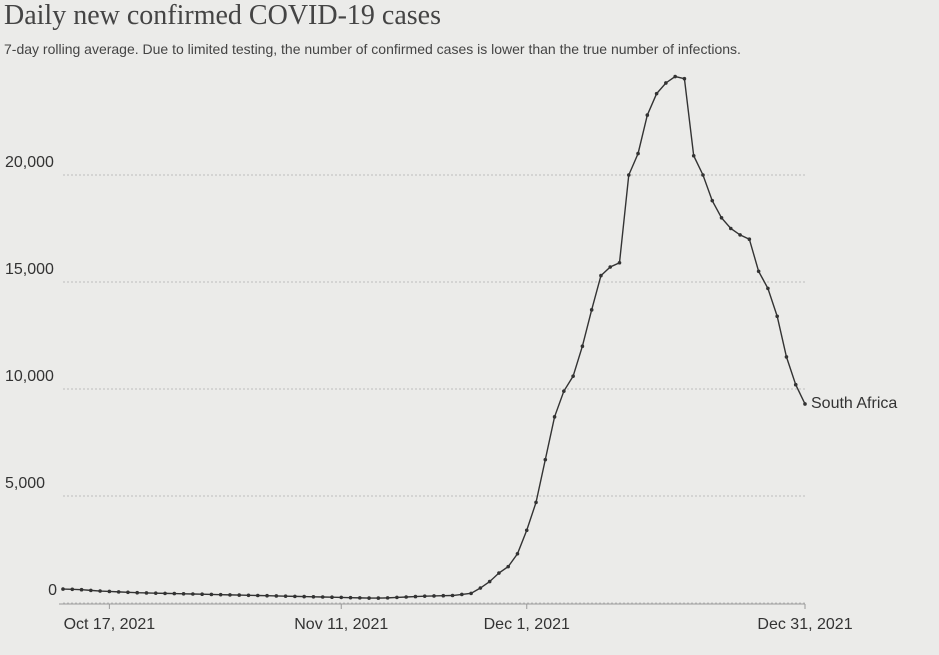 The image size is (939, 655). What do you see at coordinates (222, 15) in the screenshot?
I see `chart-title: Daily new confirmed COVID-19 cases` at bounding box center [222, 15].